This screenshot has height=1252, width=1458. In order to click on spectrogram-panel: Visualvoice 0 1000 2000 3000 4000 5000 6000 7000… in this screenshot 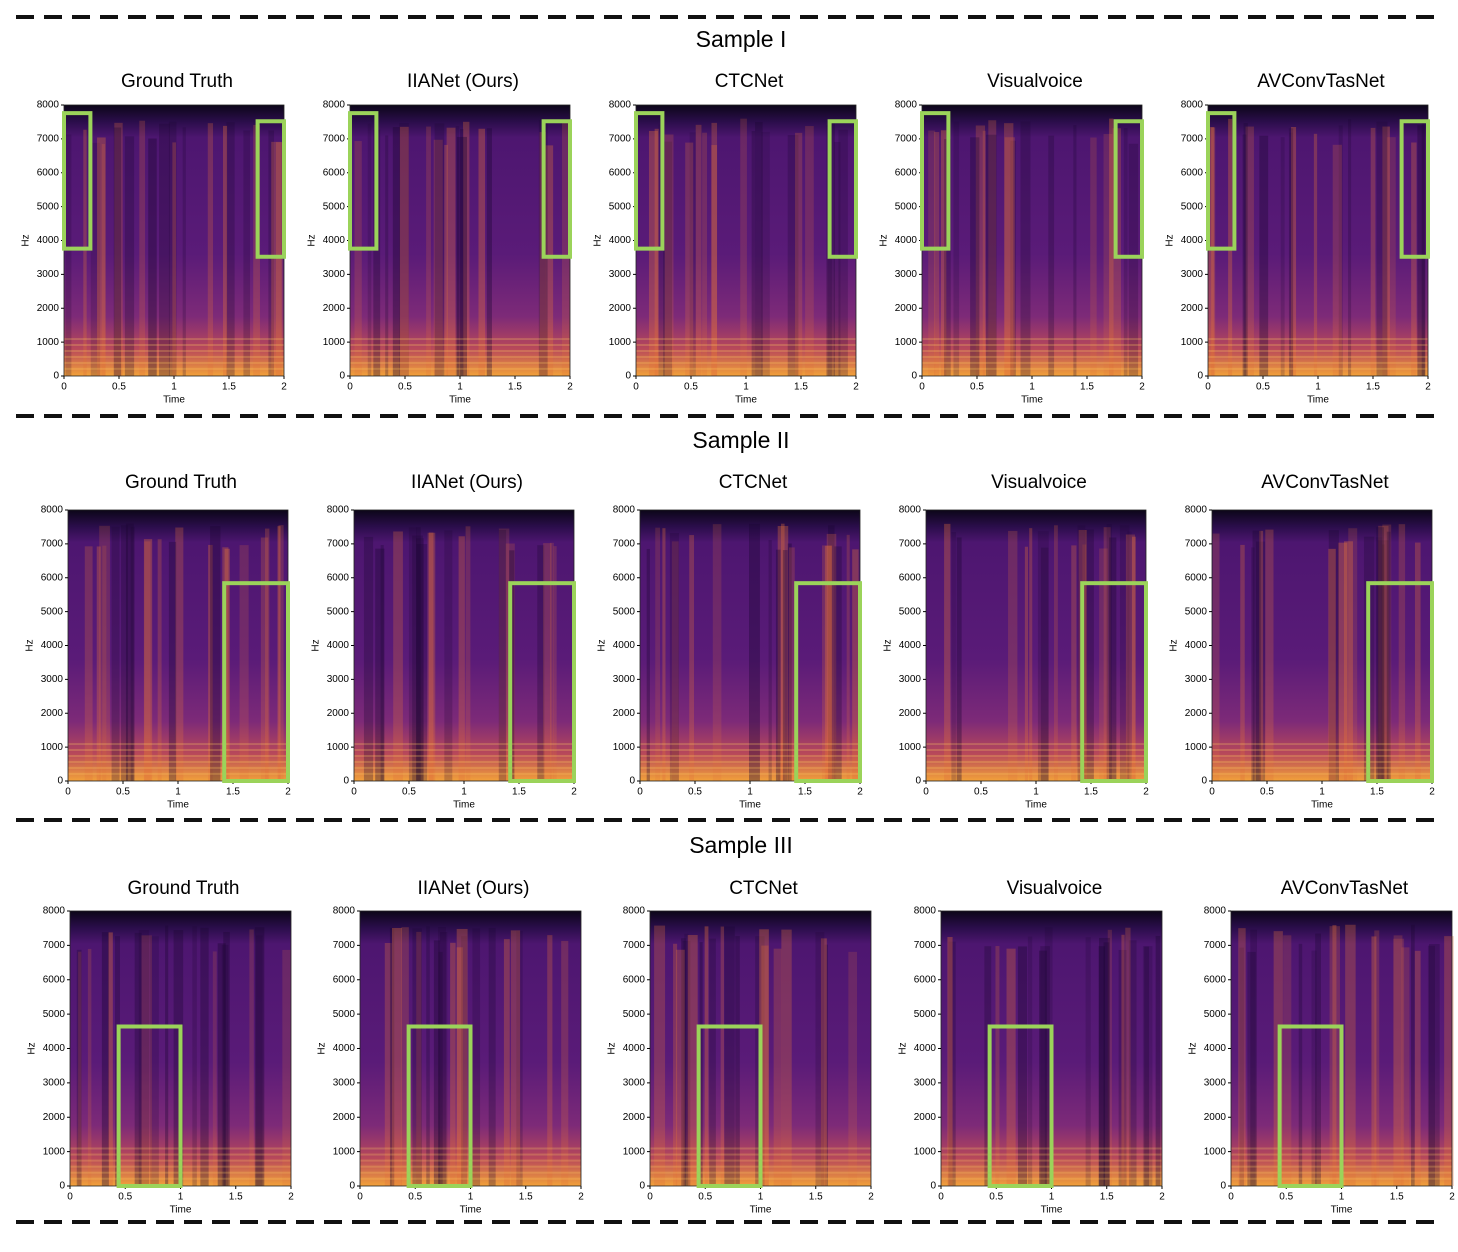, I will do `click(1032, 1047)`.